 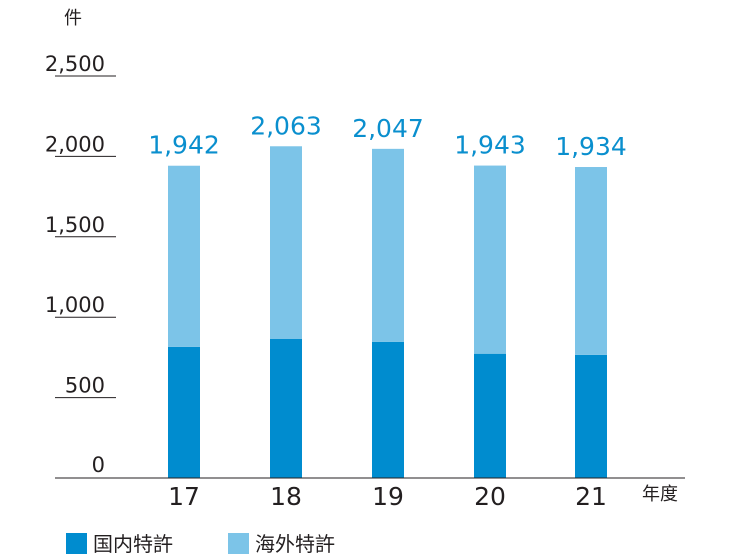 What do you see at coordinates (133, 544) in the screenshot?
I see `legend-label: 国内特許` at bounding box center [133, 544].